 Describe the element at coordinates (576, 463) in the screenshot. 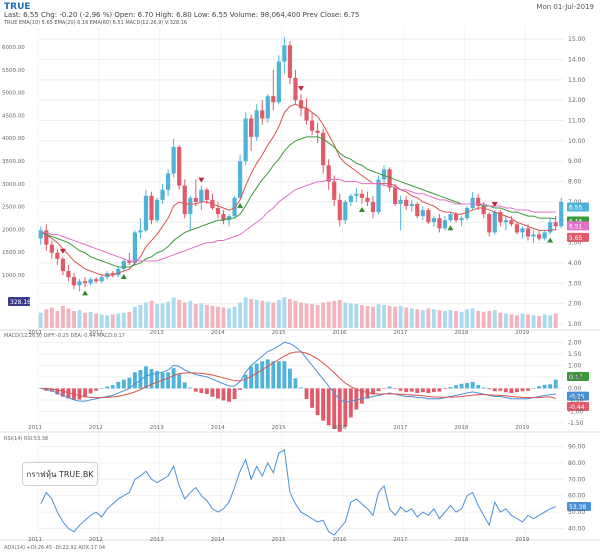

I see `rsi-tick-label: 80.00` at that location.